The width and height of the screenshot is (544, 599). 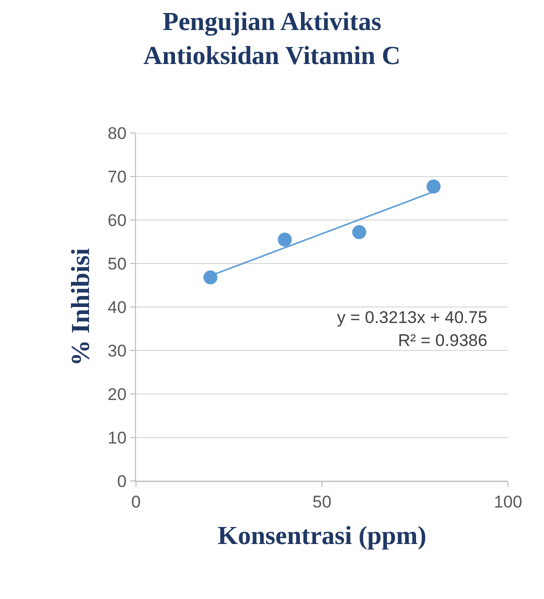 I want to click on x-tick-label: 0, so click(x=136, y=502).